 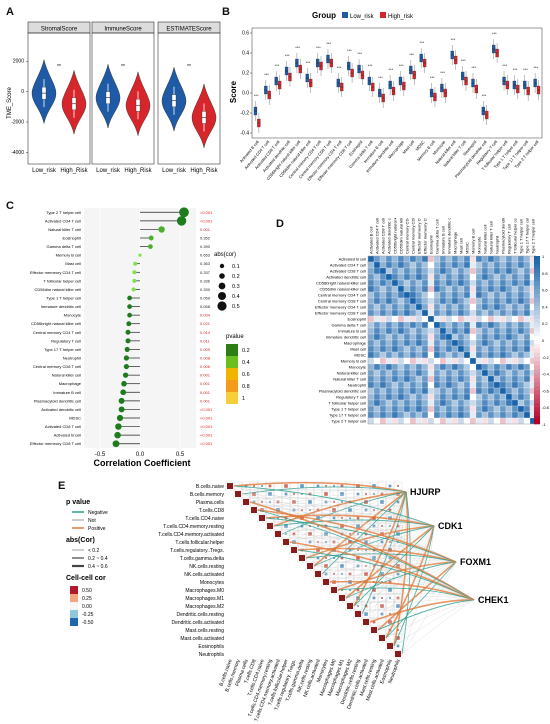 I want to click on d-col-label: Activated CD8 T cell, so click(x=382, y=236).